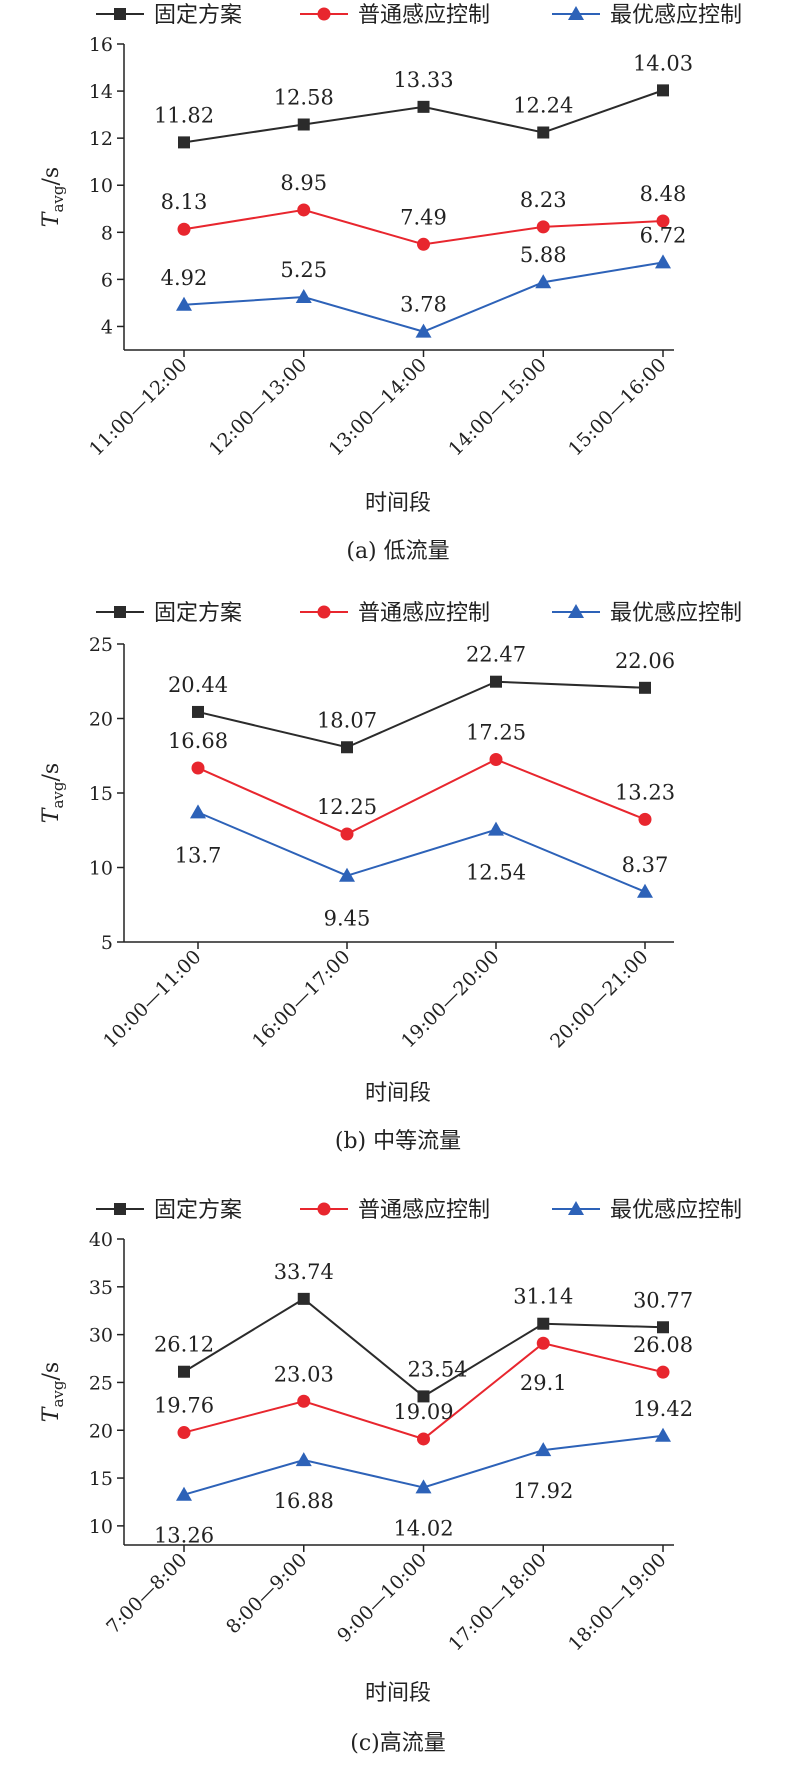 The image size is (800, 1765). What do you see at coordinates (382, 1598) in the screenshot?
I see `x-tick-label: 9:00—10:00` at bounding box center [382, 1598].